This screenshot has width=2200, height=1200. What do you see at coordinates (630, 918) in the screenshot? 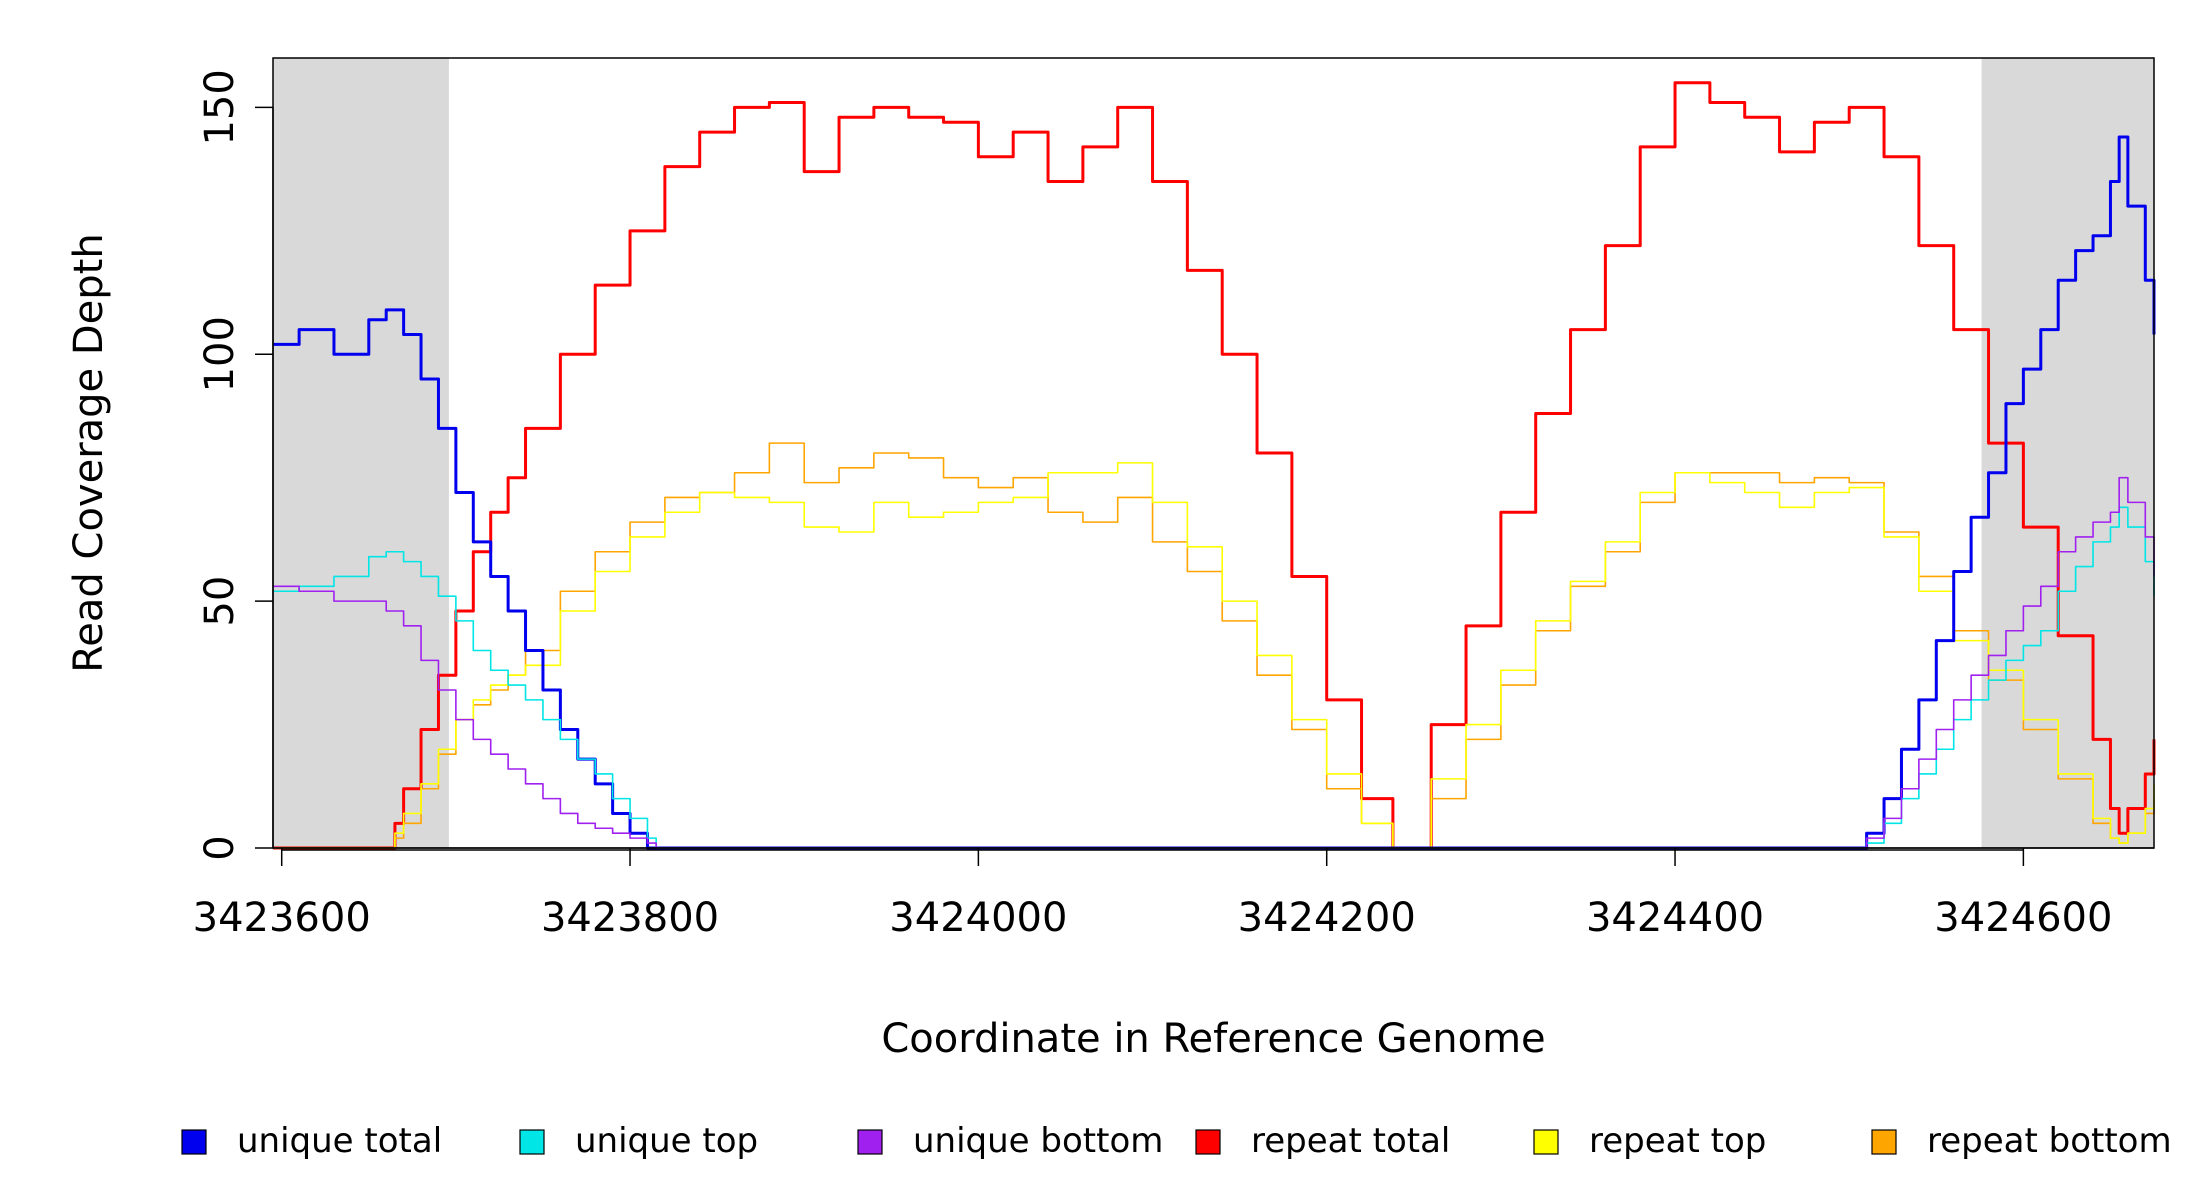
I see `x-tick-label: 3423800` at bounding box center [630, 918].